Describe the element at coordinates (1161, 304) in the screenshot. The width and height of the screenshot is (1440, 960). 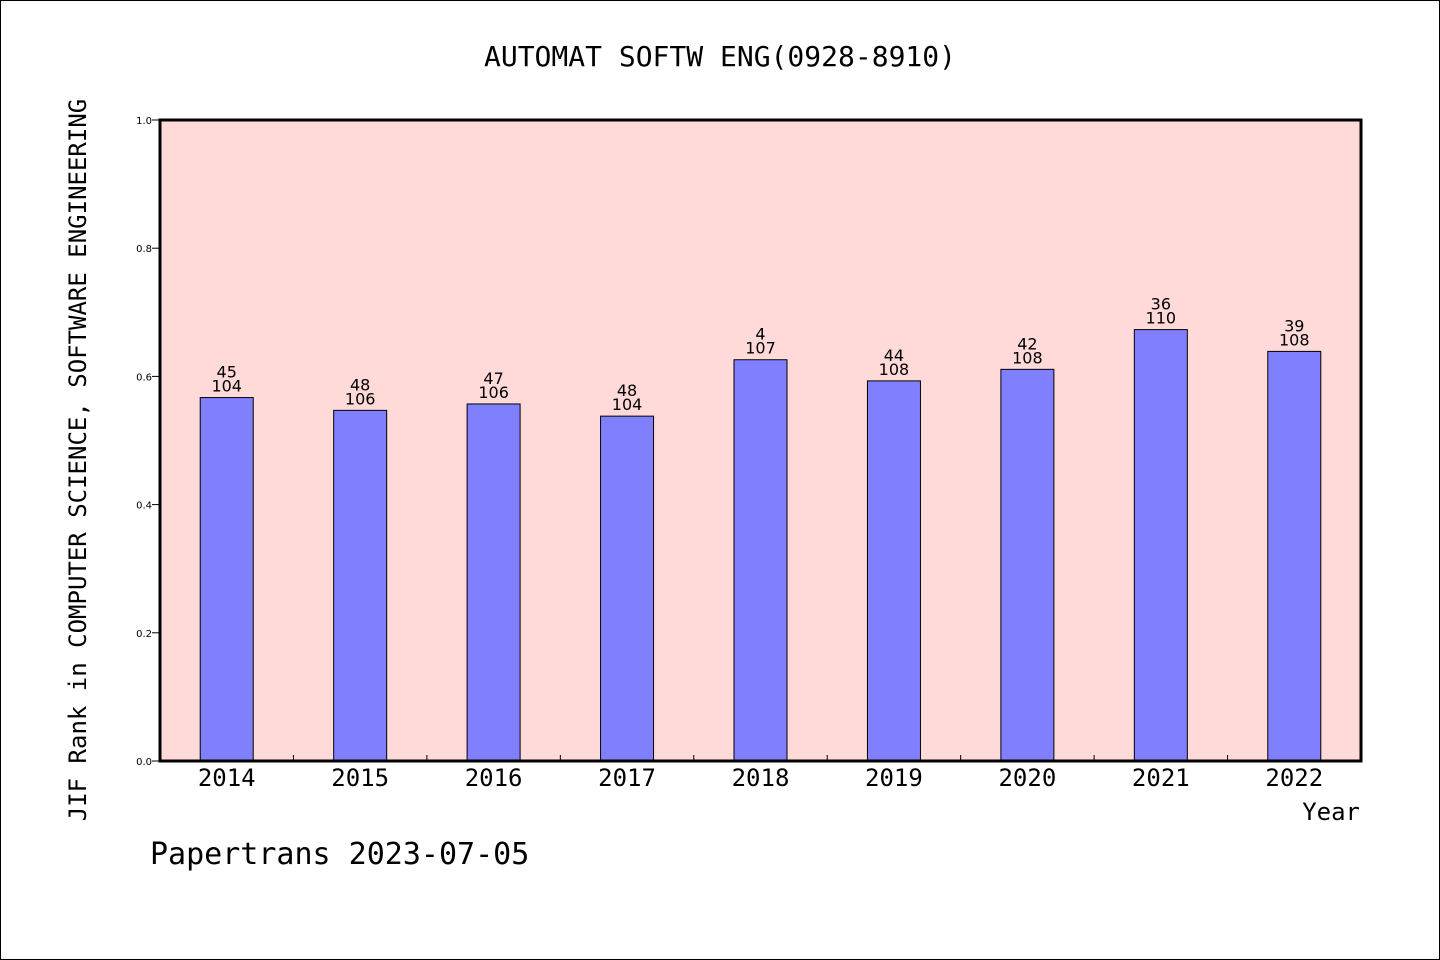
I see `rank-label: 36` at that location.